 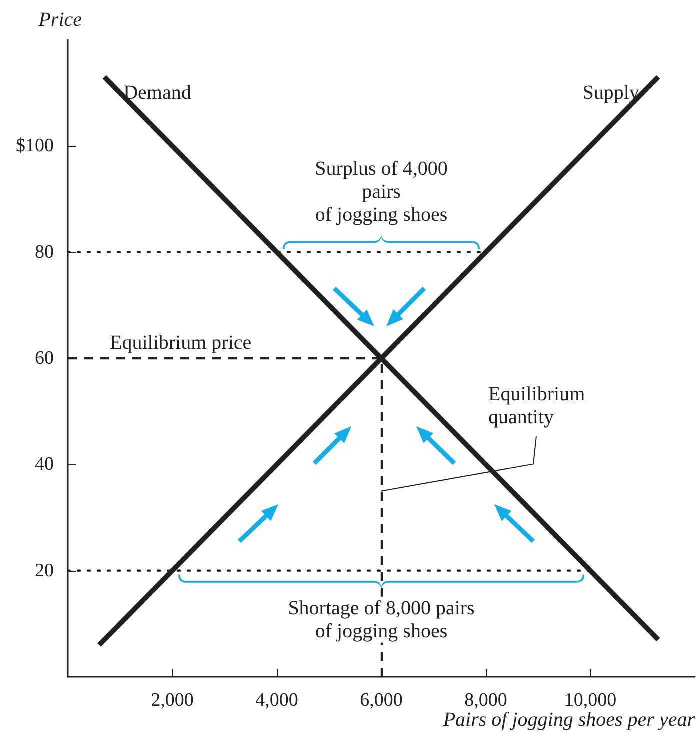 I want to click on x-tick-label: 2,000, so click(x=172, y=700).